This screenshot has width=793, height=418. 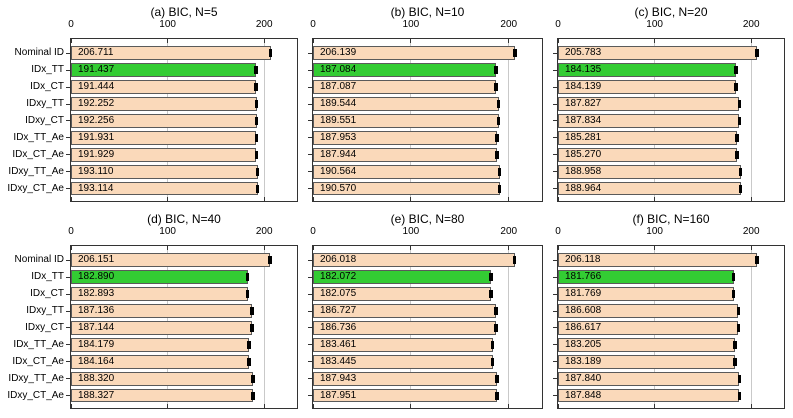 I want to click on bar-value-label: 191.437, so click(x=96, y=70).